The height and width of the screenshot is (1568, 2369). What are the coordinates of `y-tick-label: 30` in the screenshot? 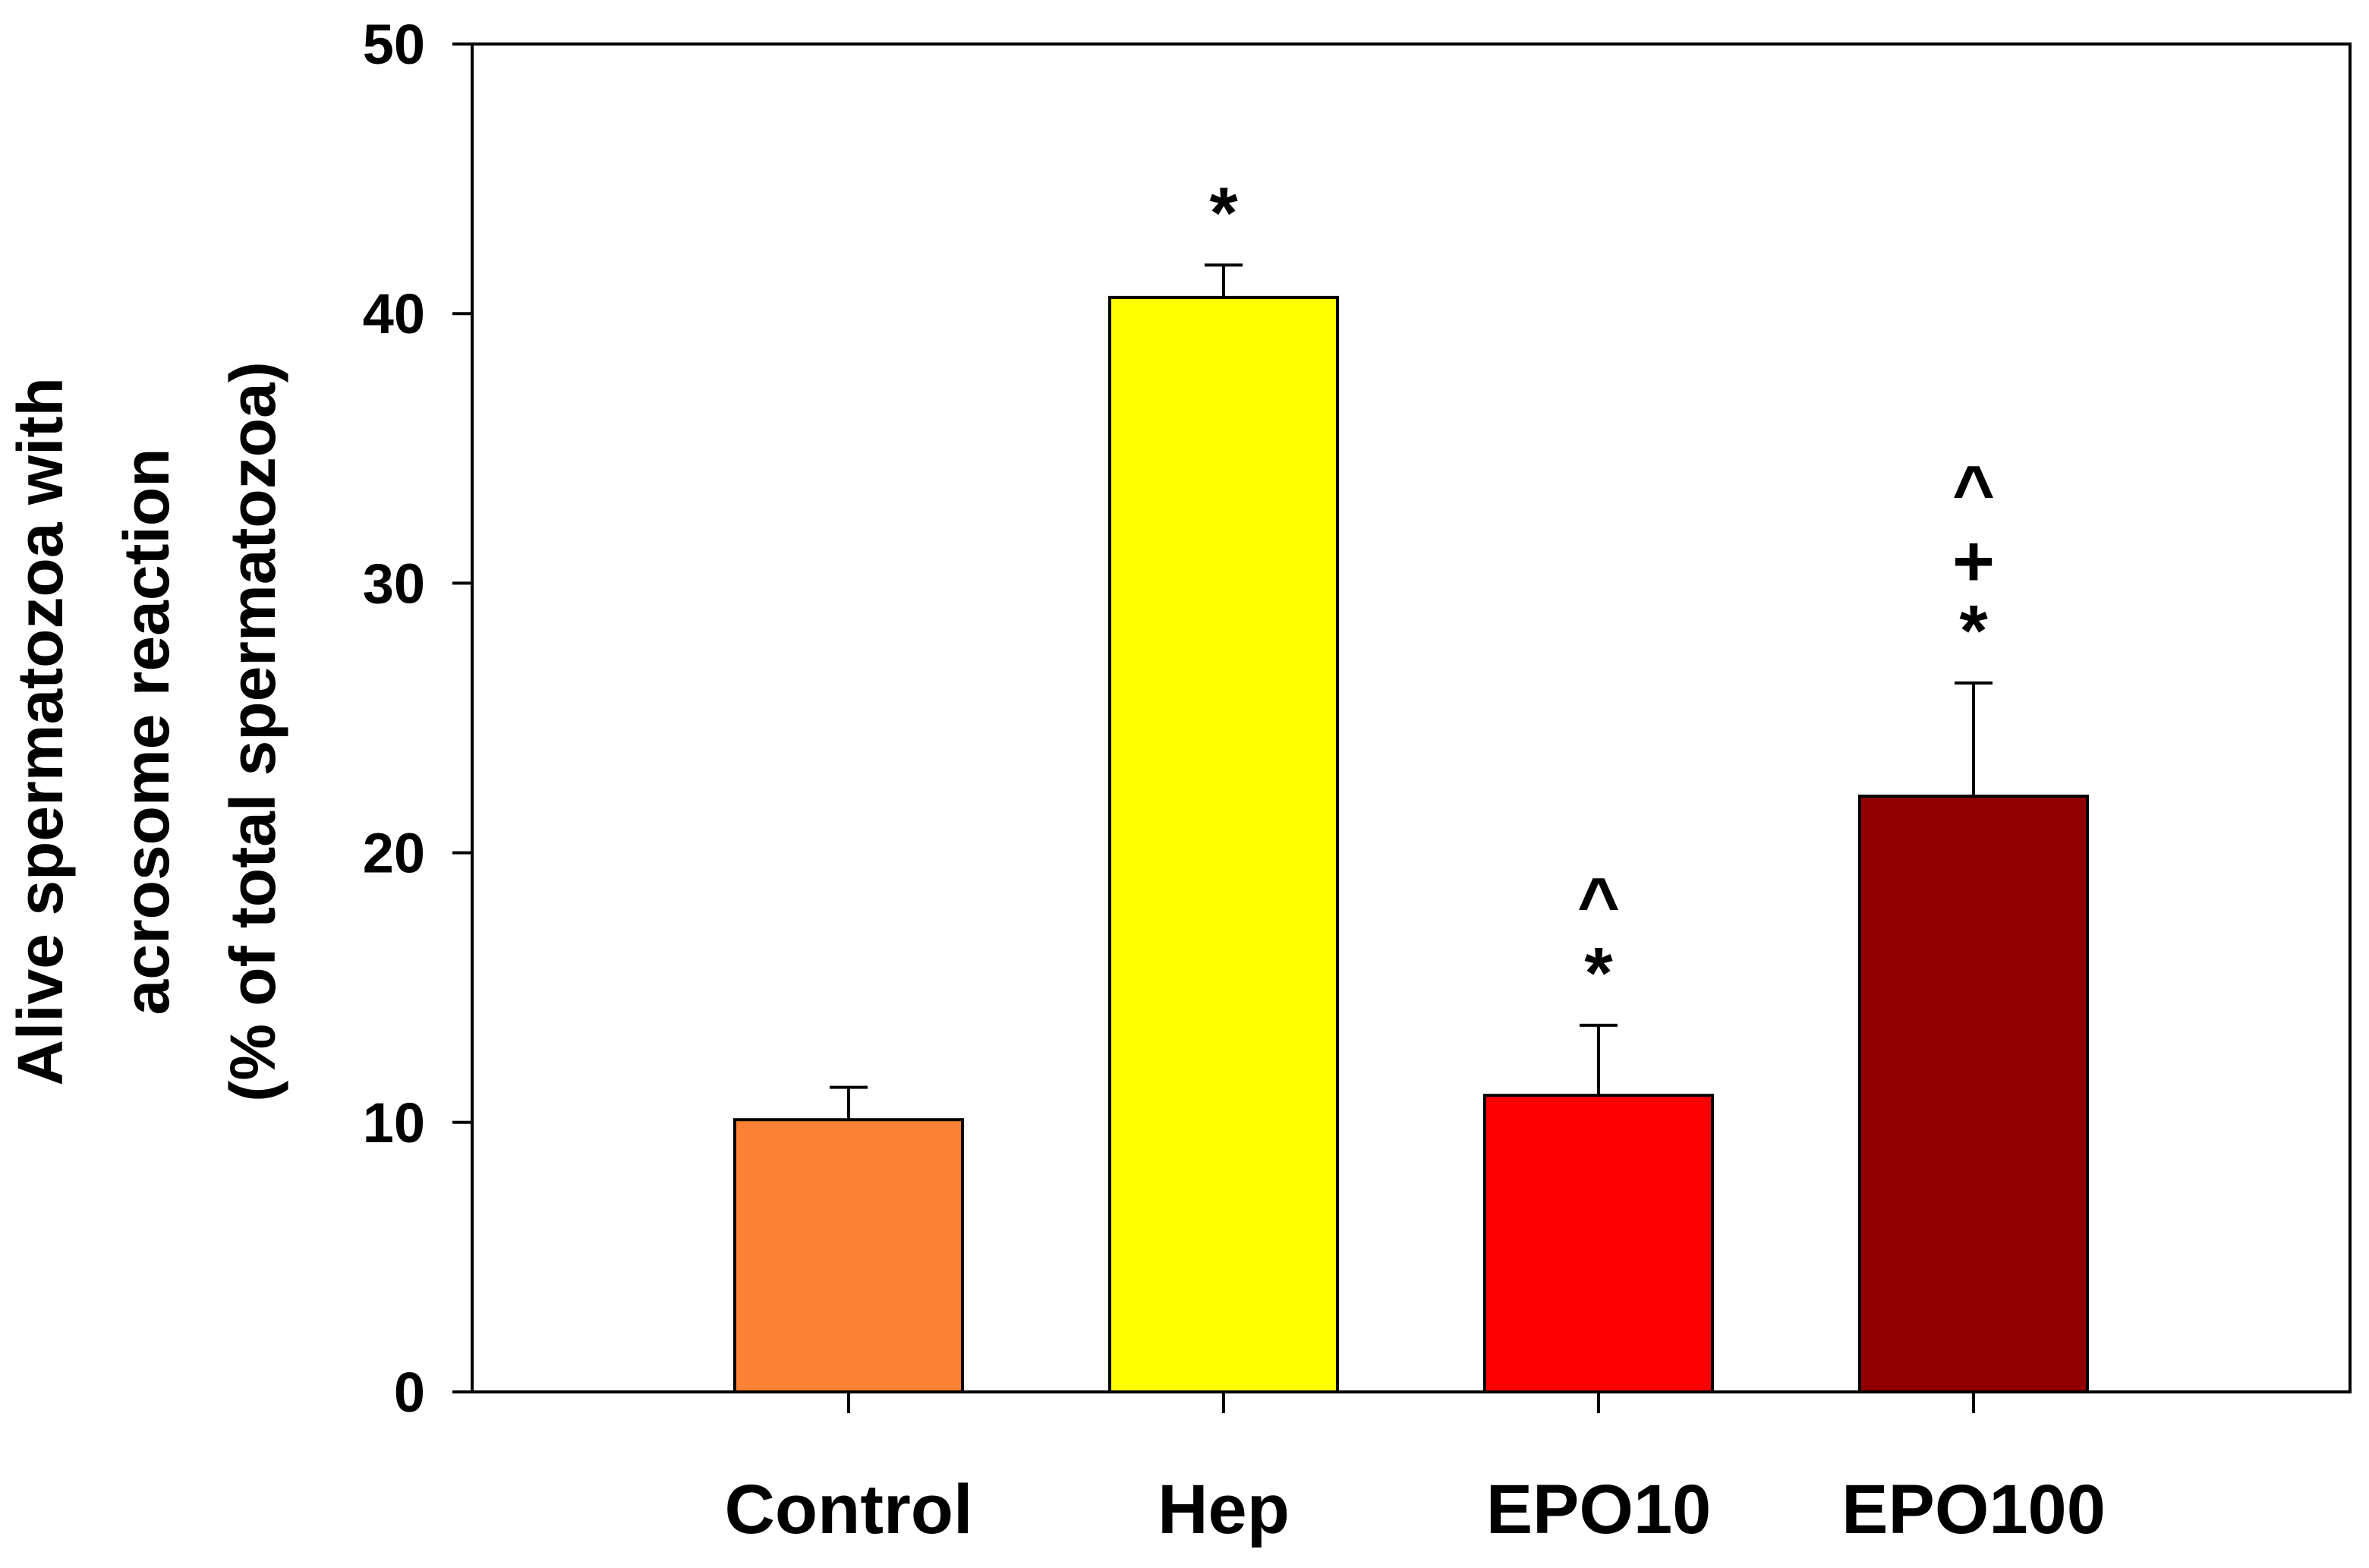 It's located at (394, 583).